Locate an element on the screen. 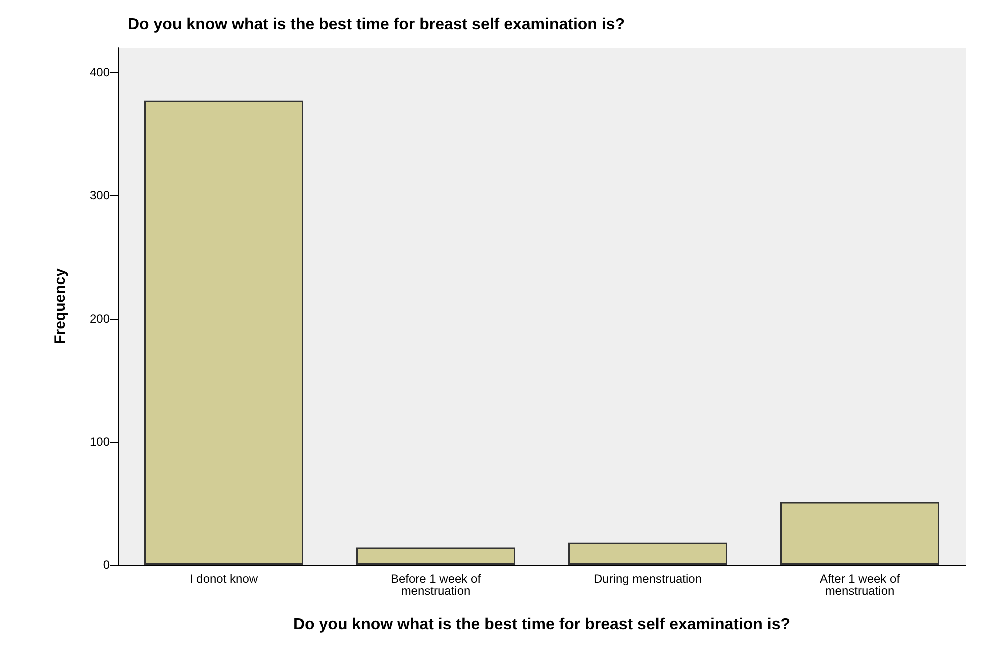 The image size is (990, 652). x-tick-label: During menstruation is located at coordinates (648, 579).